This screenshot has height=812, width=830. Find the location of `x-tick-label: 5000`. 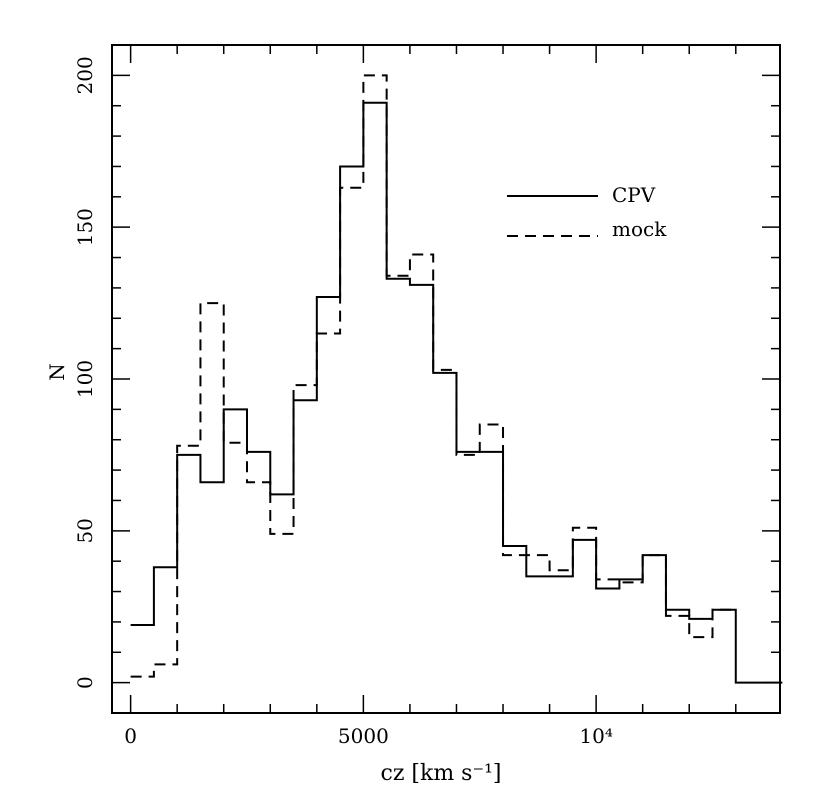

x-tick-label: 5000 is located at coordinates (363, 736).